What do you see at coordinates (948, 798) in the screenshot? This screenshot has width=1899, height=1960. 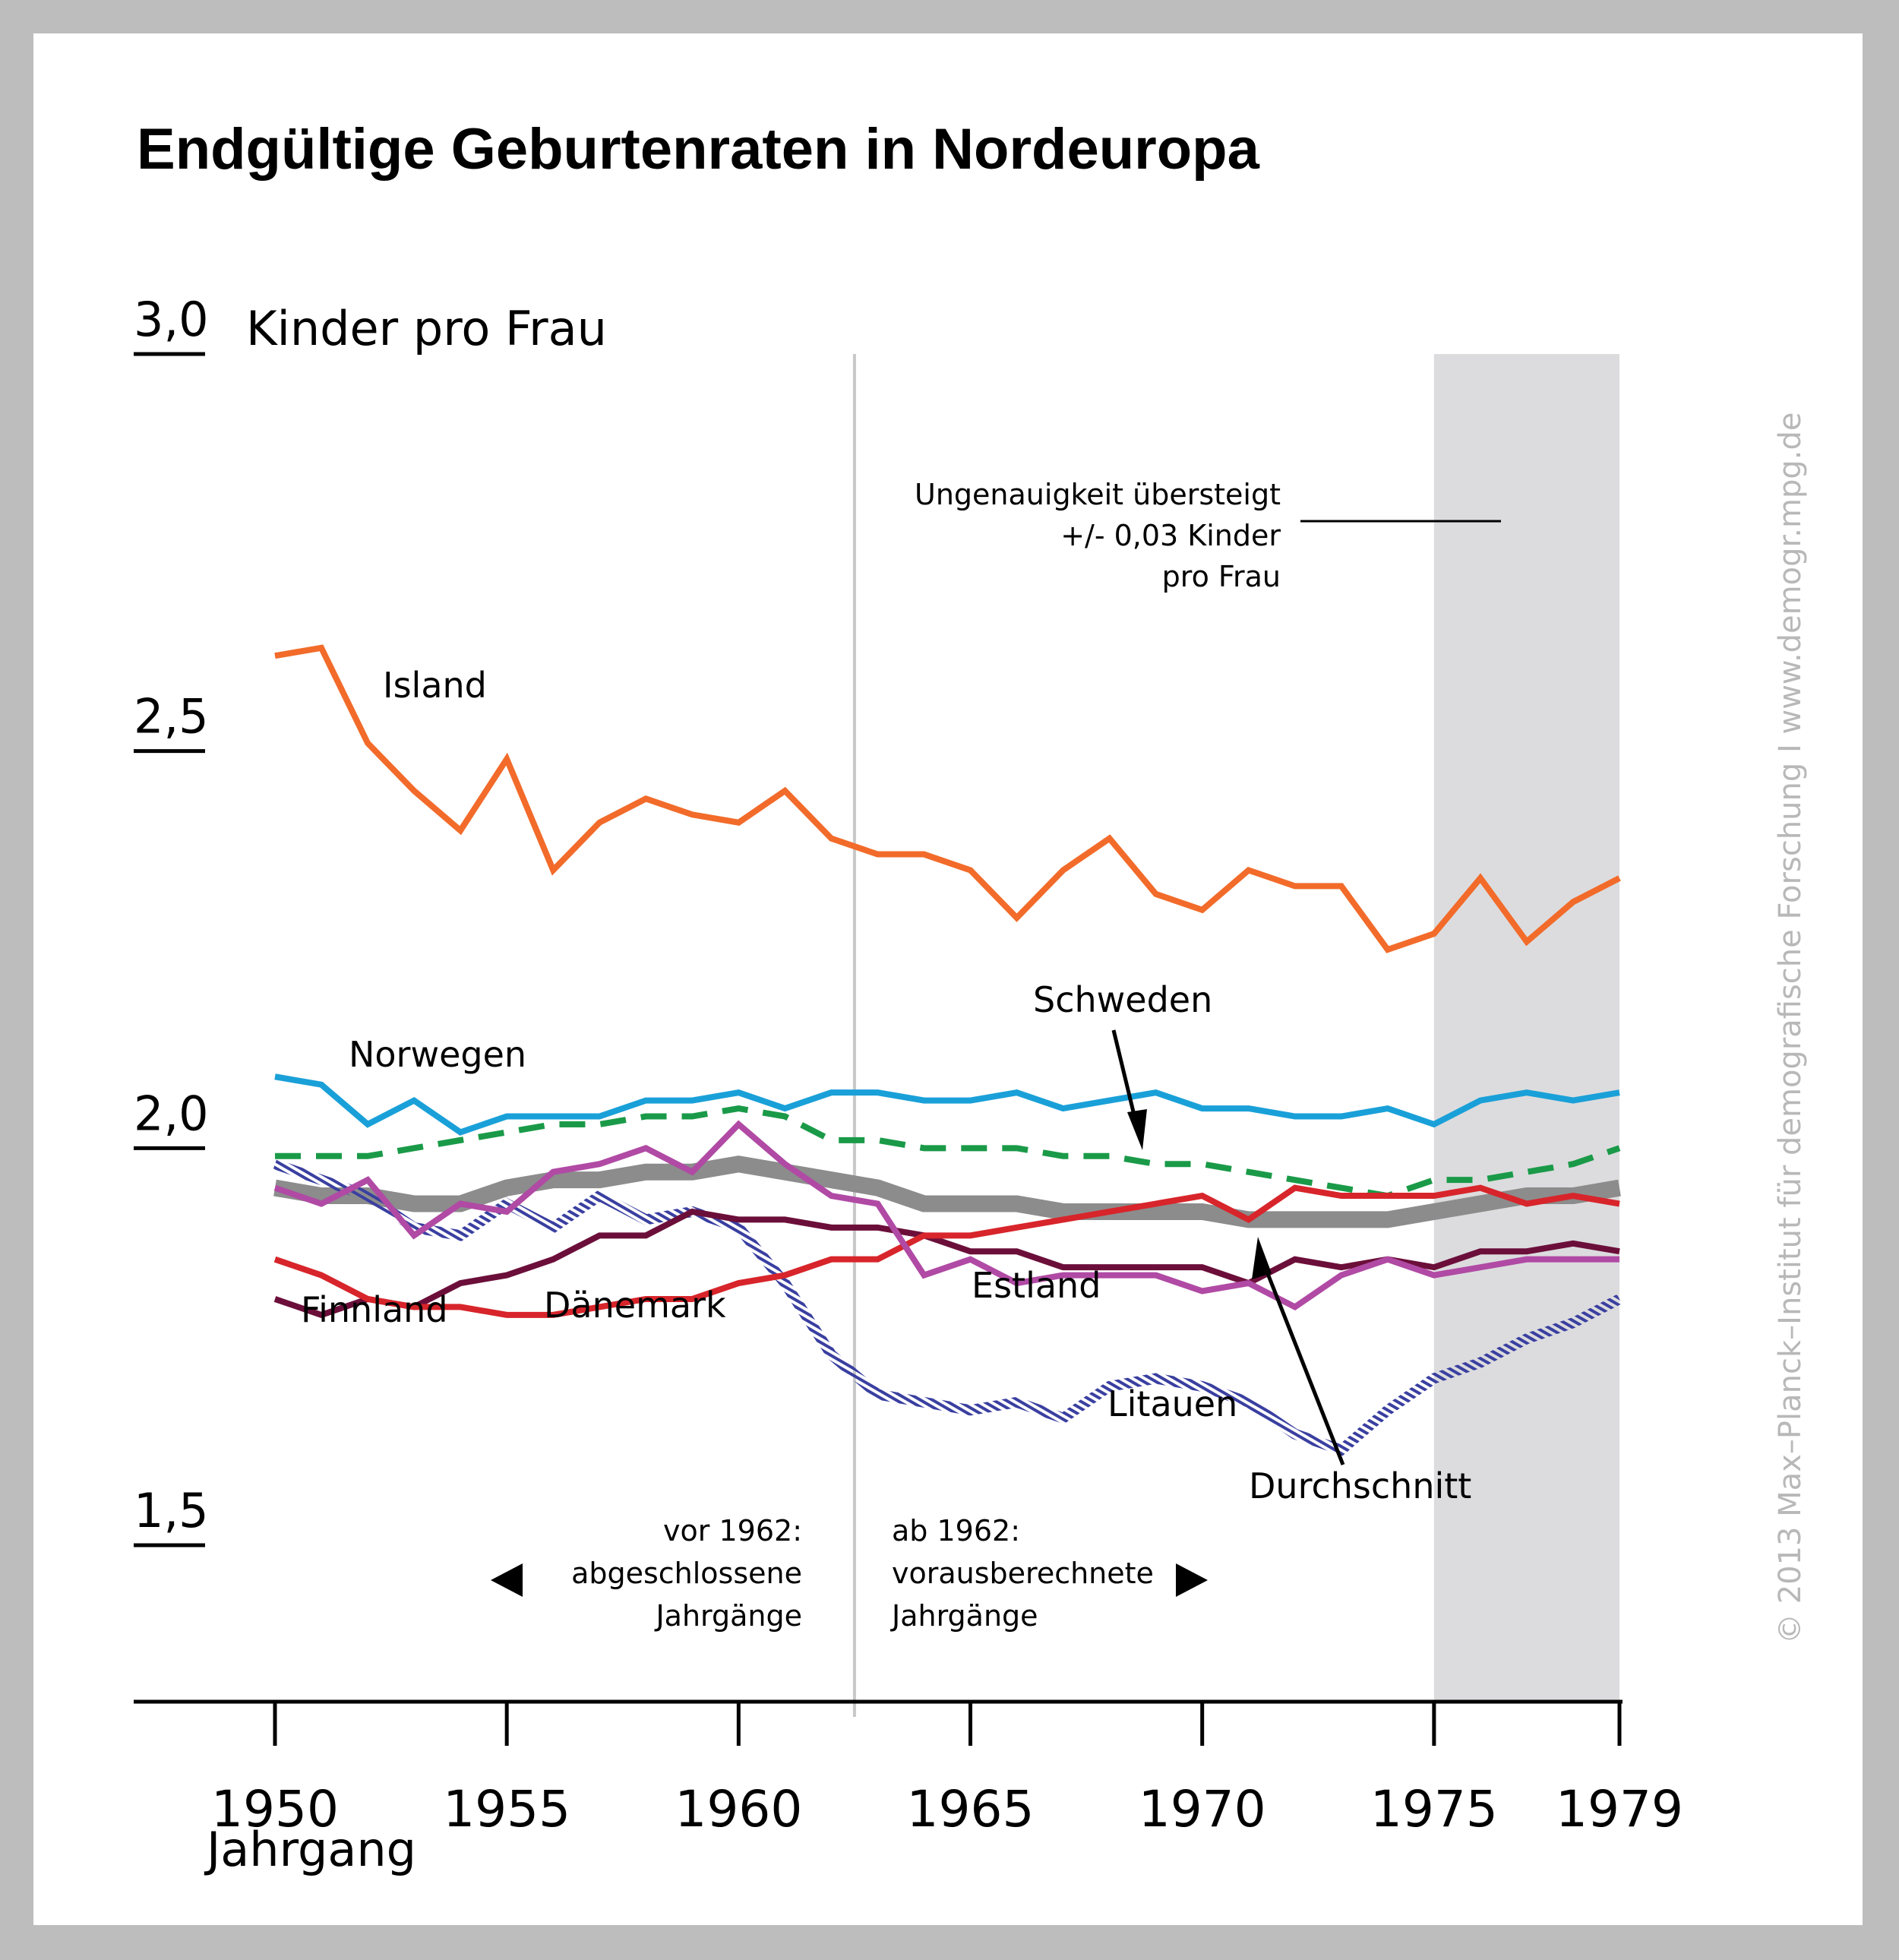 I see `series-island-line` at bounding box center [948, 798].